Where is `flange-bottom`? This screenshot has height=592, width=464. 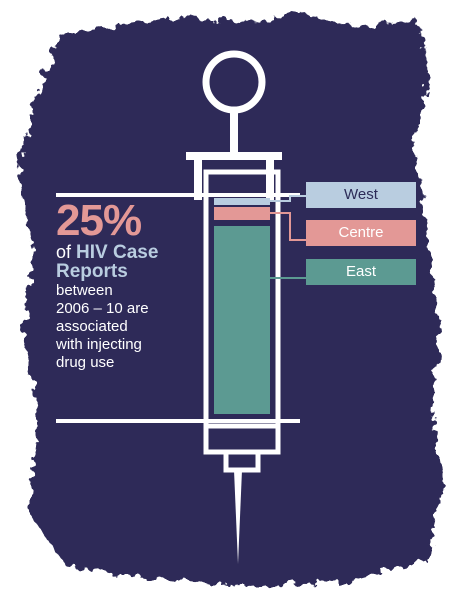 flange-bottom is located at coordinates (178, 421).